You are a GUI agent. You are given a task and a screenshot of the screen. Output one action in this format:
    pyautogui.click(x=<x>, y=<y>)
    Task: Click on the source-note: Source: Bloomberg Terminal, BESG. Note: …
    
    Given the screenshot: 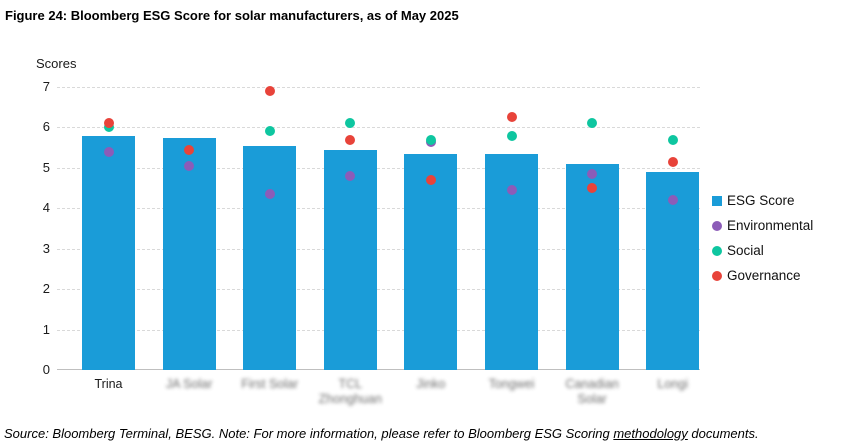 What is the action you would take?
    pyautogui.click(x=426, y=433)
    